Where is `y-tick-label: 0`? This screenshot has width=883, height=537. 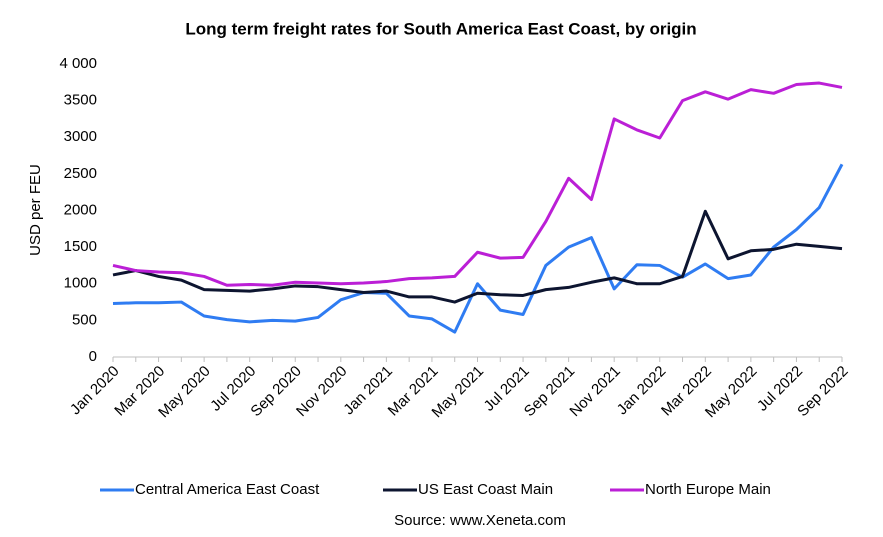 y-tick-label: 0 is located at coordinates (93, 356).